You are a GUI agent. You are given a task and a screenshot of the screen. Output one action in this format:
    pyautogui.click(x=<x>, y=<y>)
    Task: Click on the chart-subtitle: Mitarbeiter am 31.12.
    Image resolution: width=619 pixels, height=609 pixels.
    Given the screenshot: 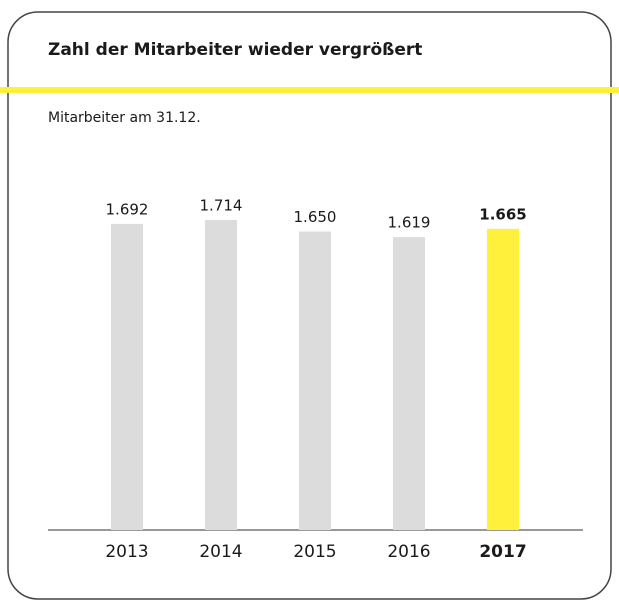 What is the action you would take?
    pyautogui.click(x=124, y=118)
    